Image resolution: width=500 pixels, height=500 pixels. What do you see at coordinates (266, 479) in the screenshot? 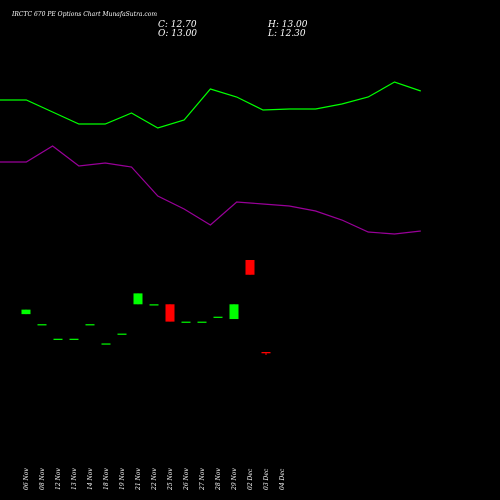
I see `x-tick-label: 03 Dec` at bounding box center [266, 479].